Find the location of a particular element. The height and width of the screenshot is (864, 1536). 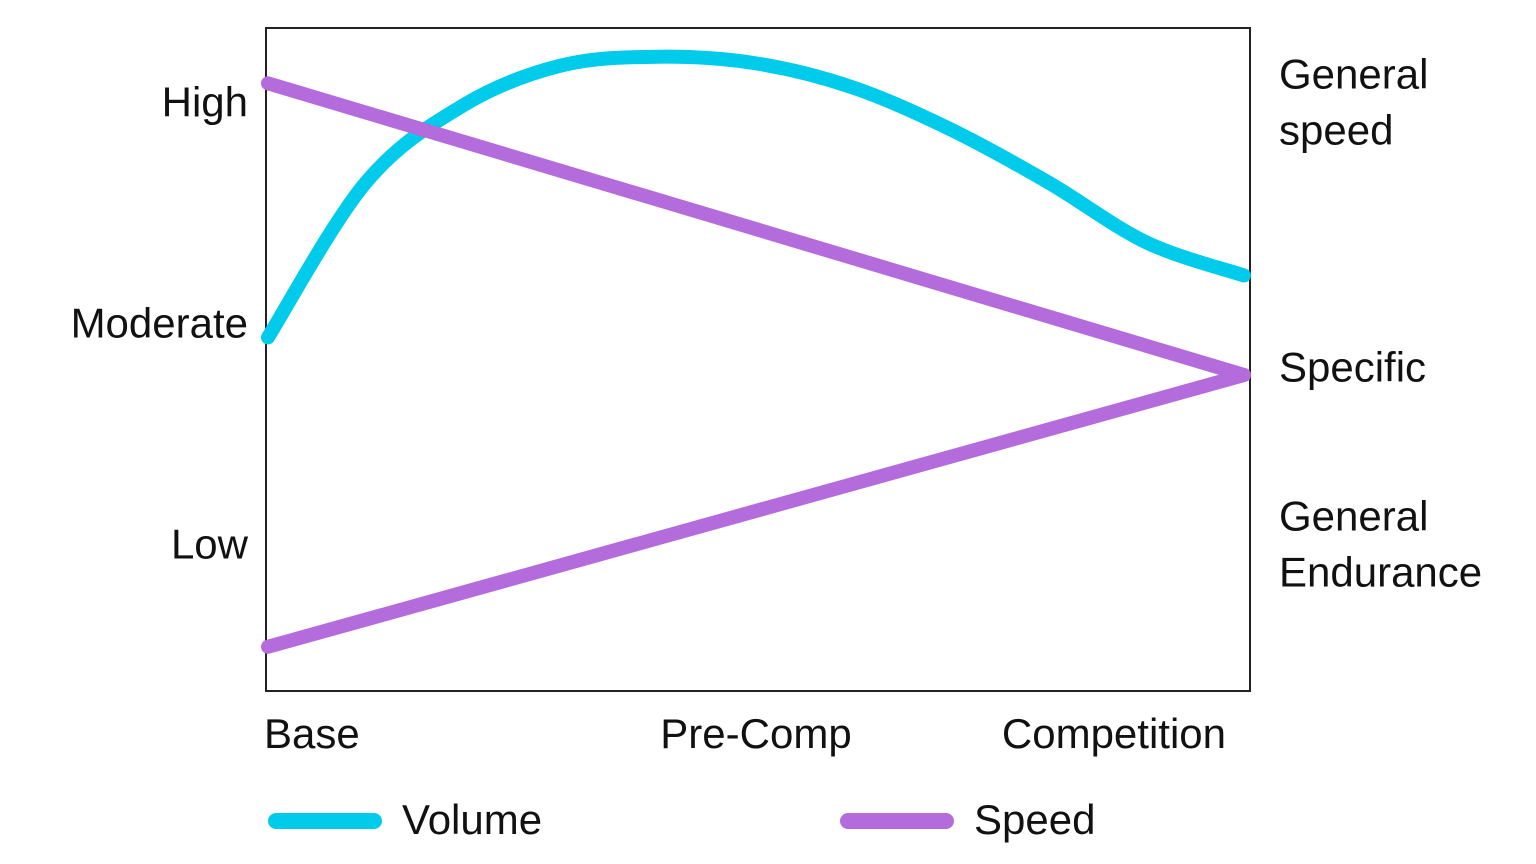

right-label-line: Endurance is located at coordinates (1380, 571).